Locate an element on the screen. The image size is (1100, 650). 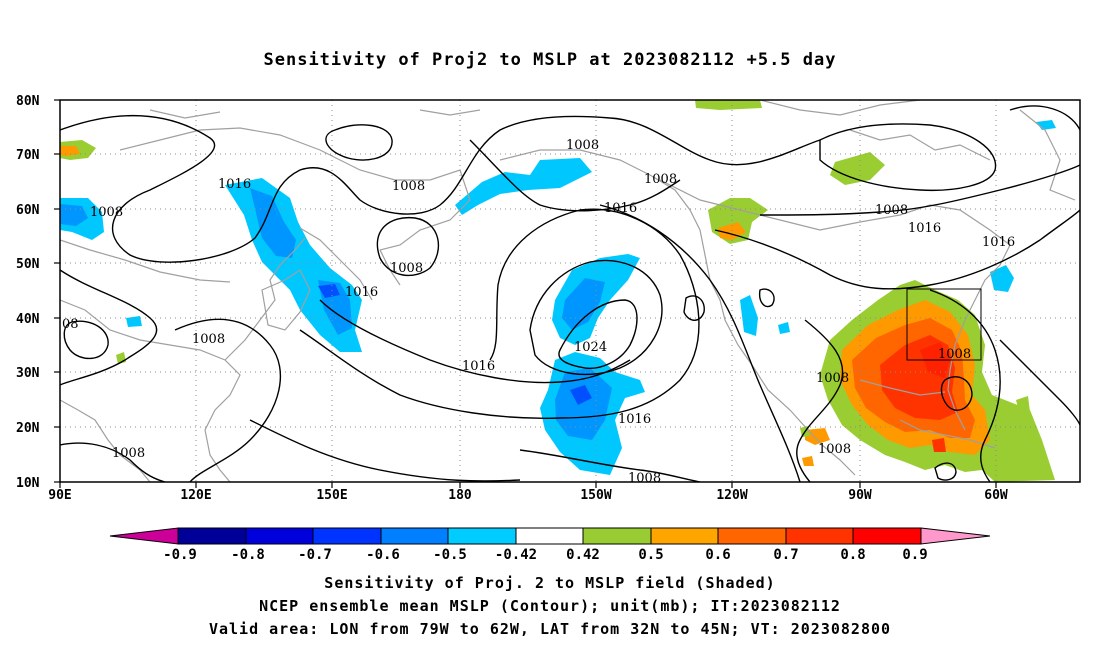
colorbar-label: 0.5 is located at coordinates (650, 555).